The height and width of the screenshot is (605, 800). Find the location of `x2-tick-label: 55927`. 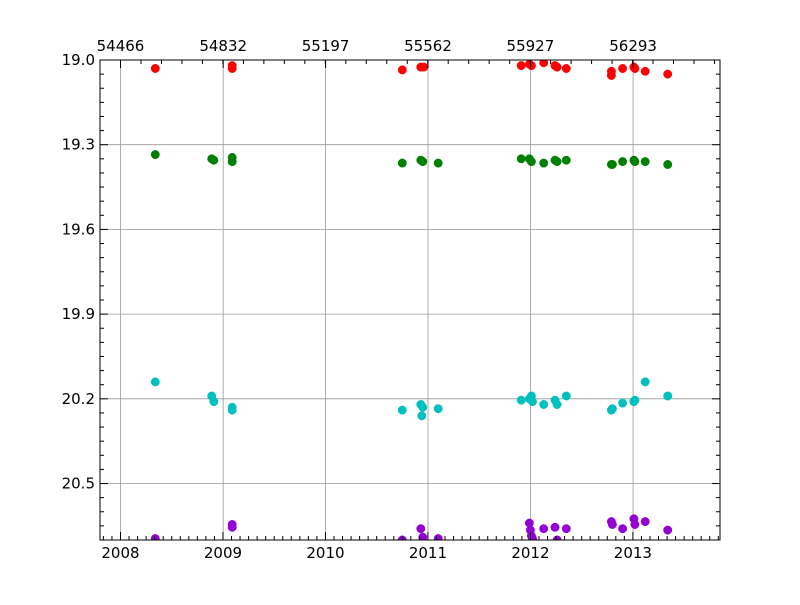

x2-tick-label: 55927 is located at coordinates (531, 46).